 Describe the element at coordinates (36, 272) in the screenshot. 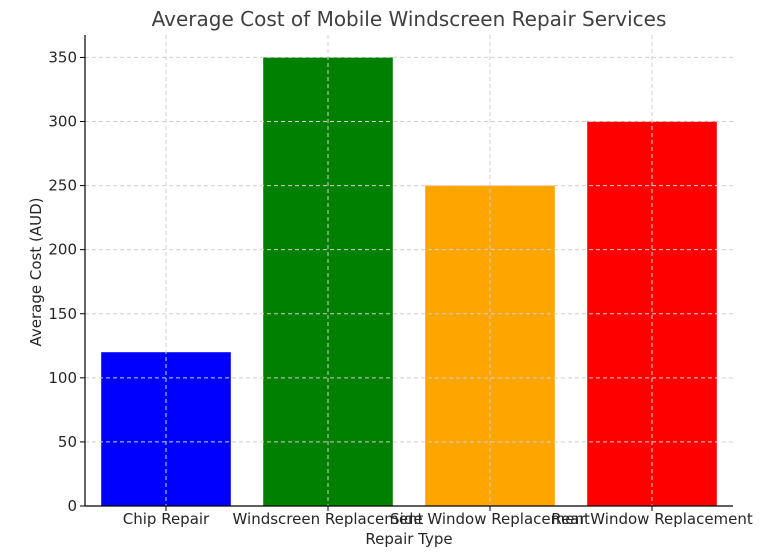

I see `y-axis-label: Average Cost (AUD)` at that location.